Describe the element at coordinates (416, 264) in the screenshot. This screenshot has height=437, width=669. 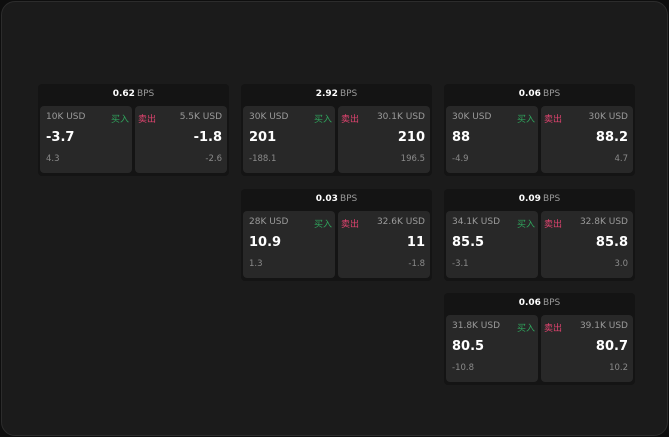
I see `ask-change: -1.8` at that location.